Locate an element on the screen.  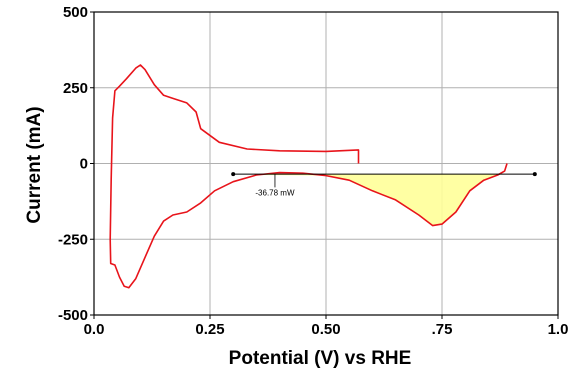
y-tick-label: -500 is located at coordinates (73, 315).